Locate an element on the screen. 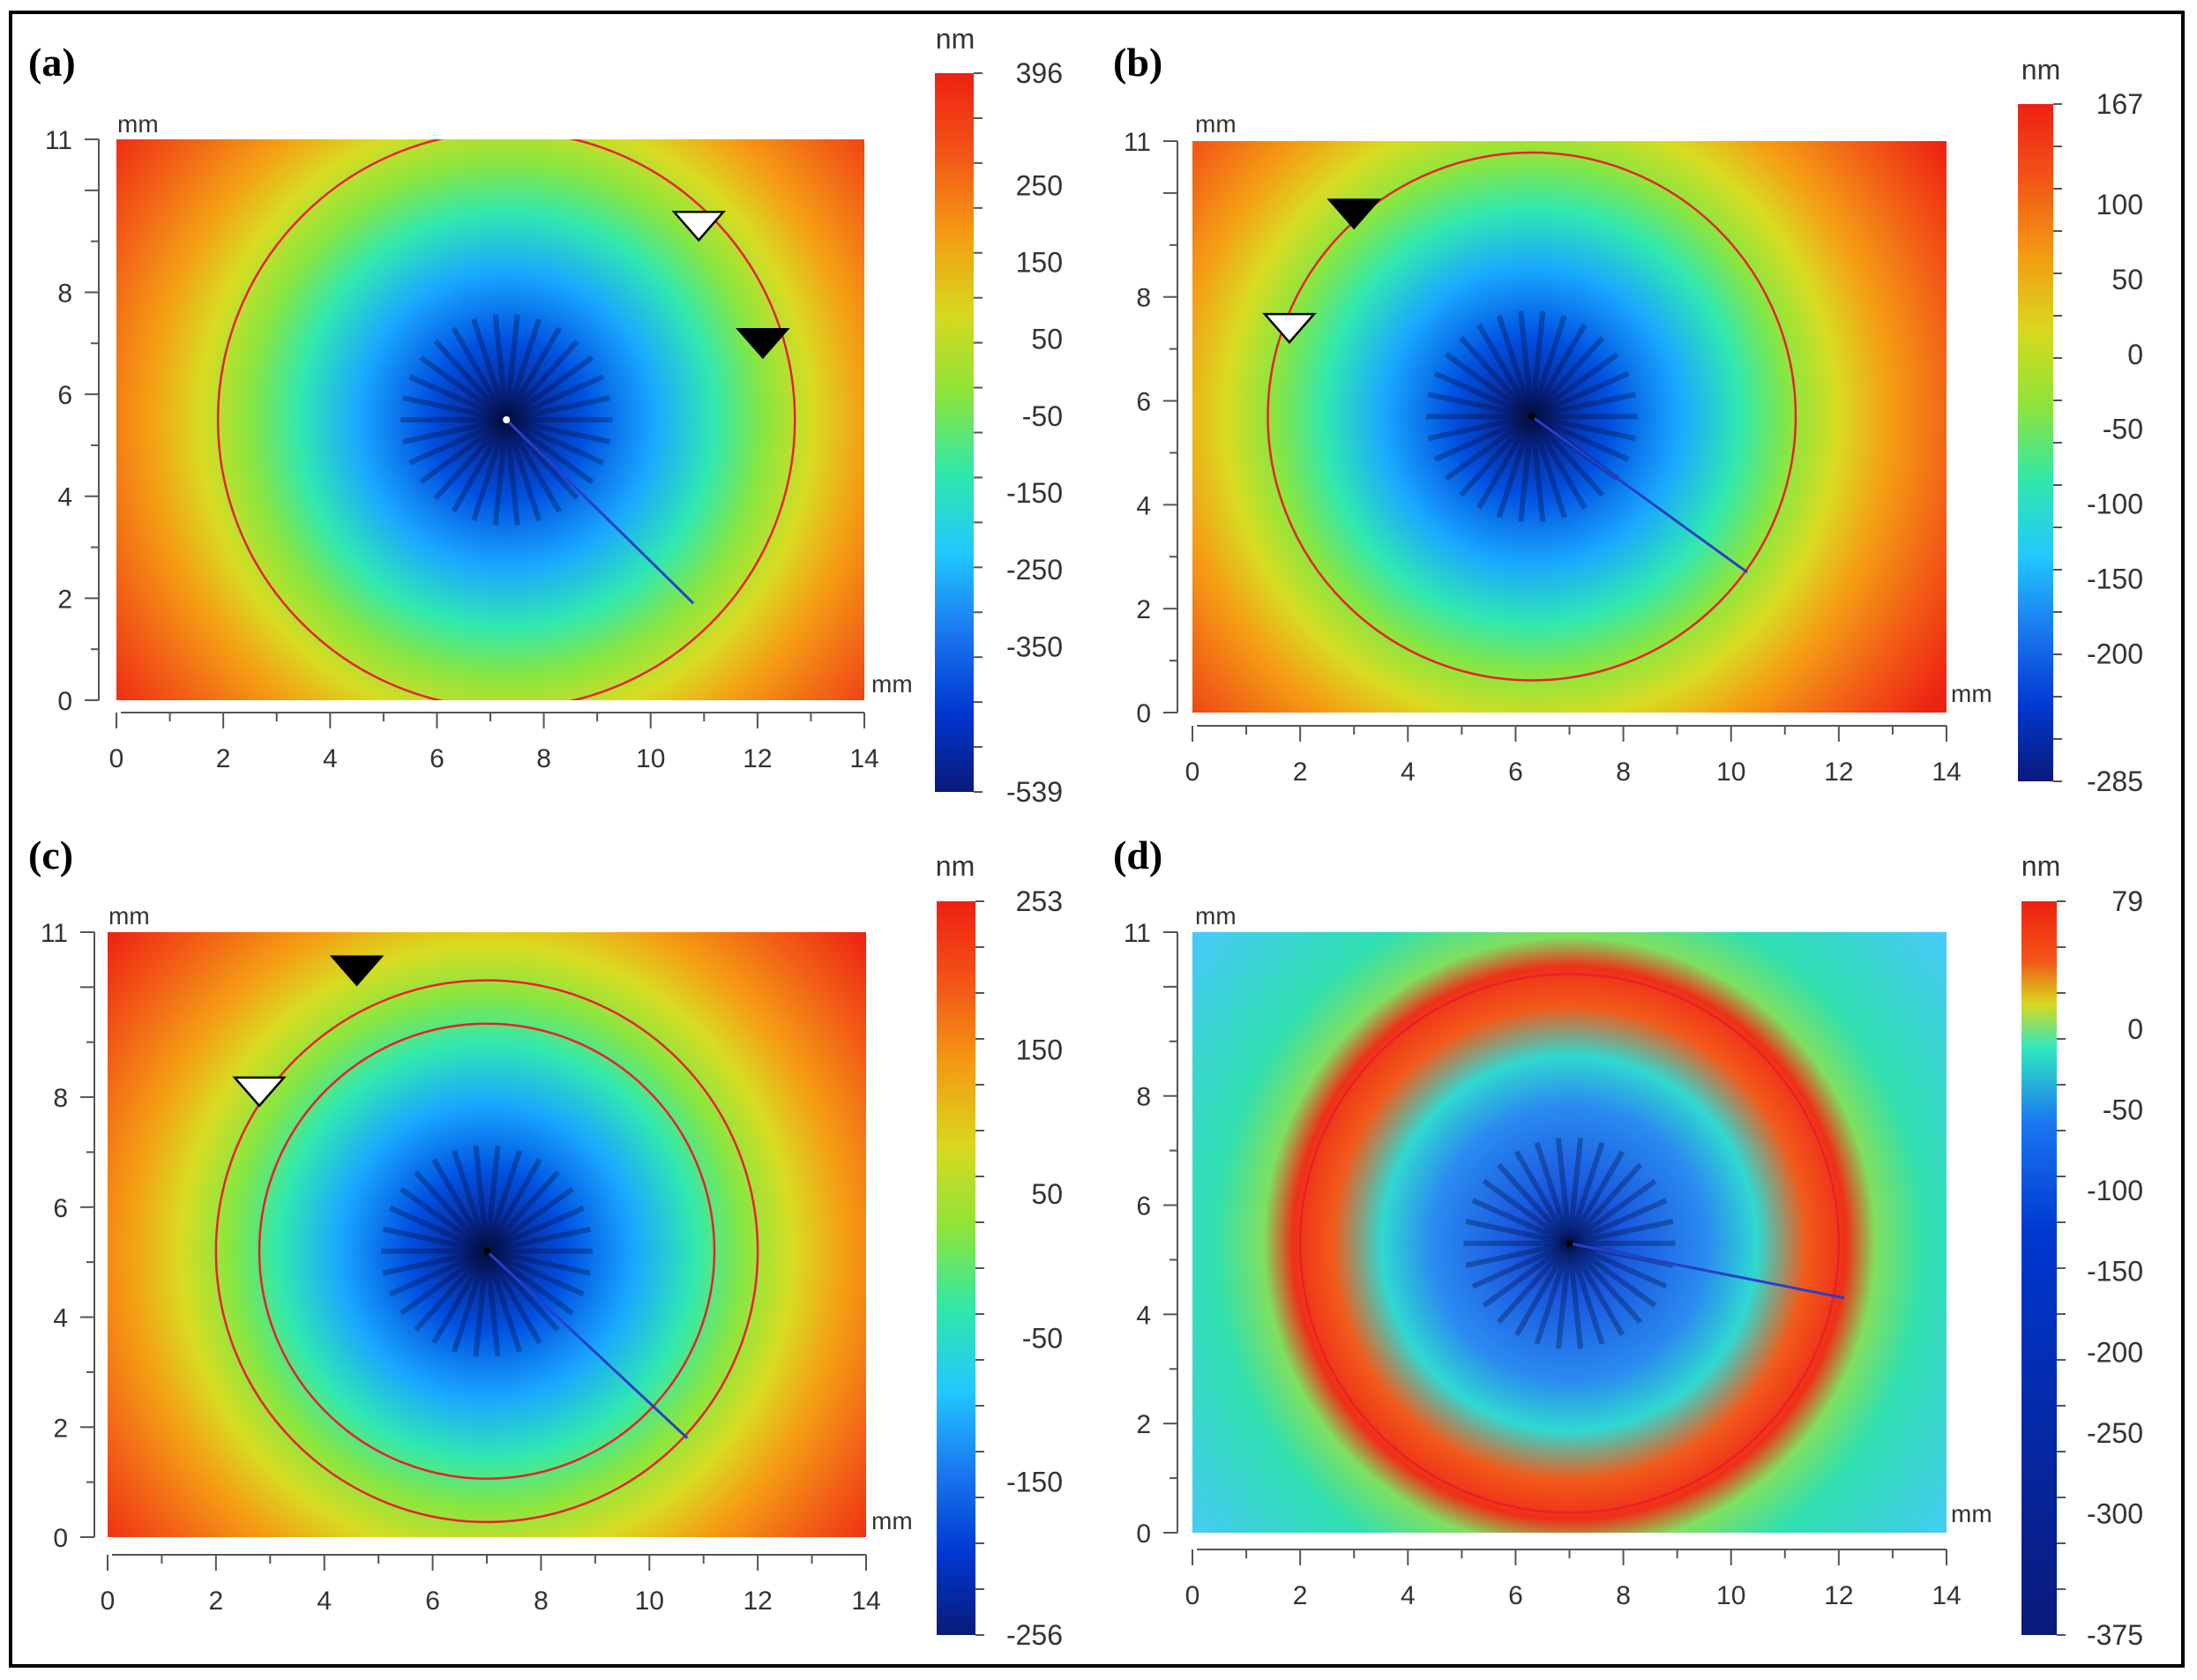  colorbar-label: -100 is located at coordinates (2115, 504).